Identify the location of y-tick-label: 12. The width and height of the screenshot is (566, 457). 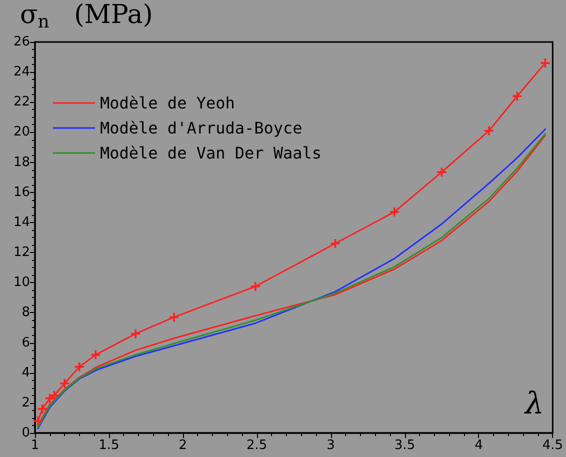
(21, 252).